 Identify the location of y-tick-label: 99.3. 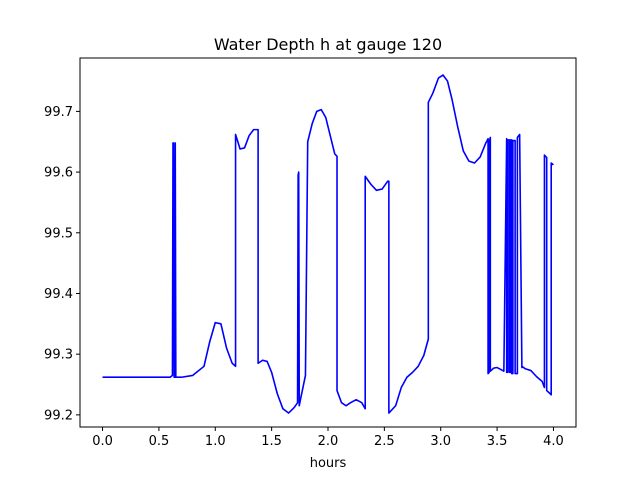
(58, 355).